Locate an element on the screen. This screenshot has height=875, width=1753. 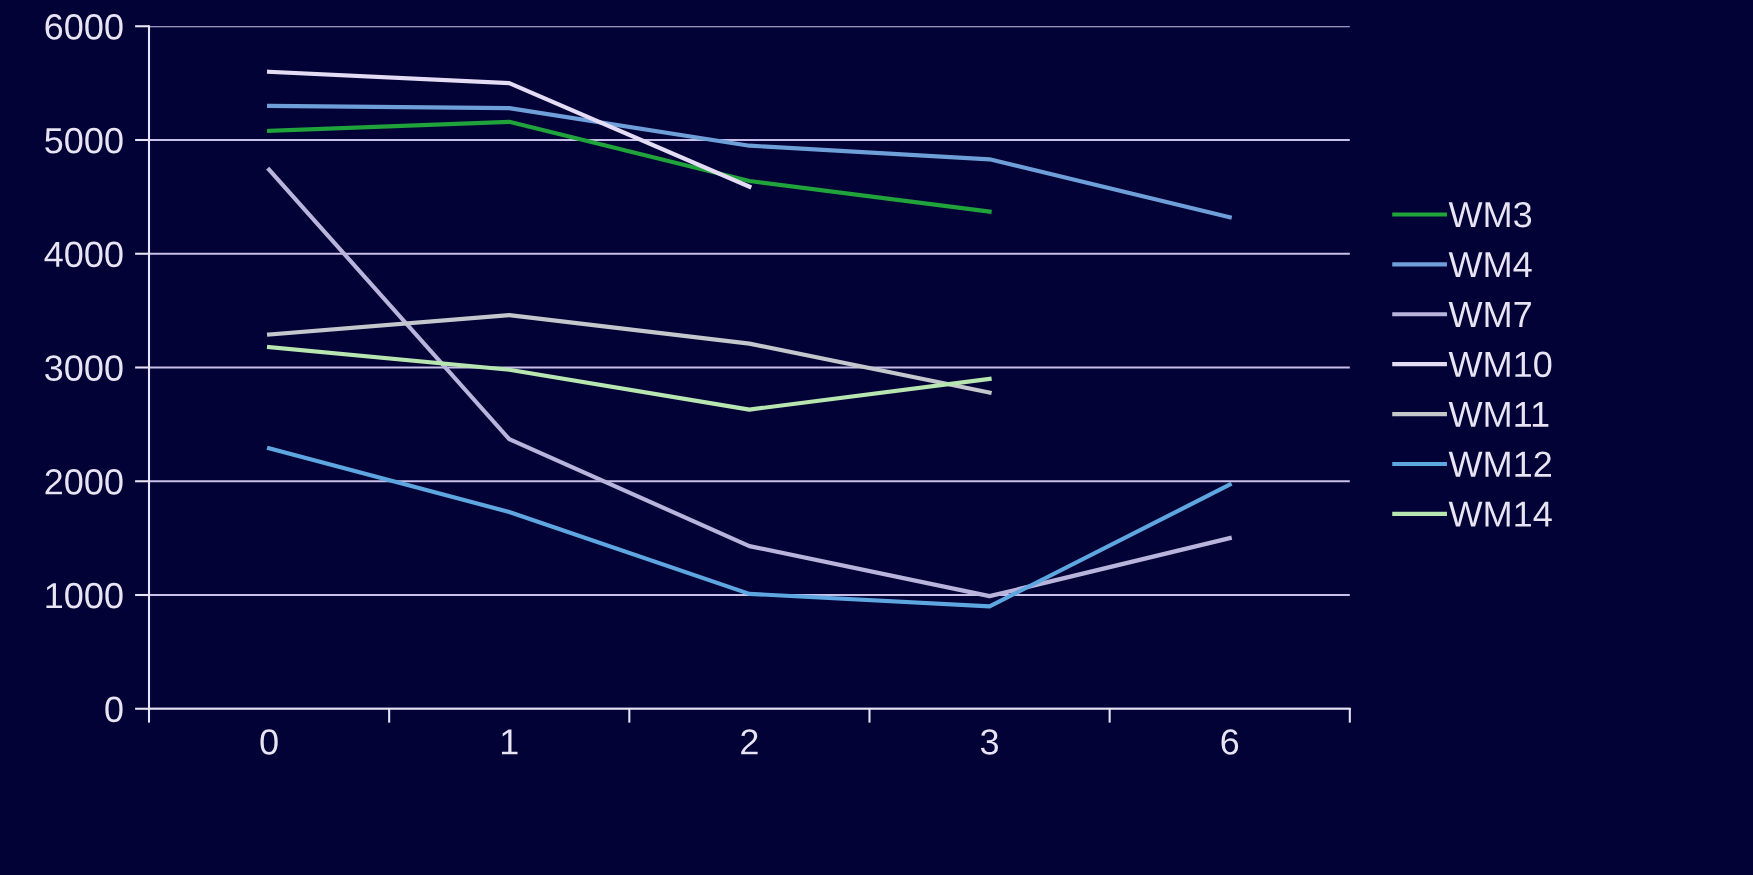
legend-label: WM3 is located at coordinates (1490, 214).